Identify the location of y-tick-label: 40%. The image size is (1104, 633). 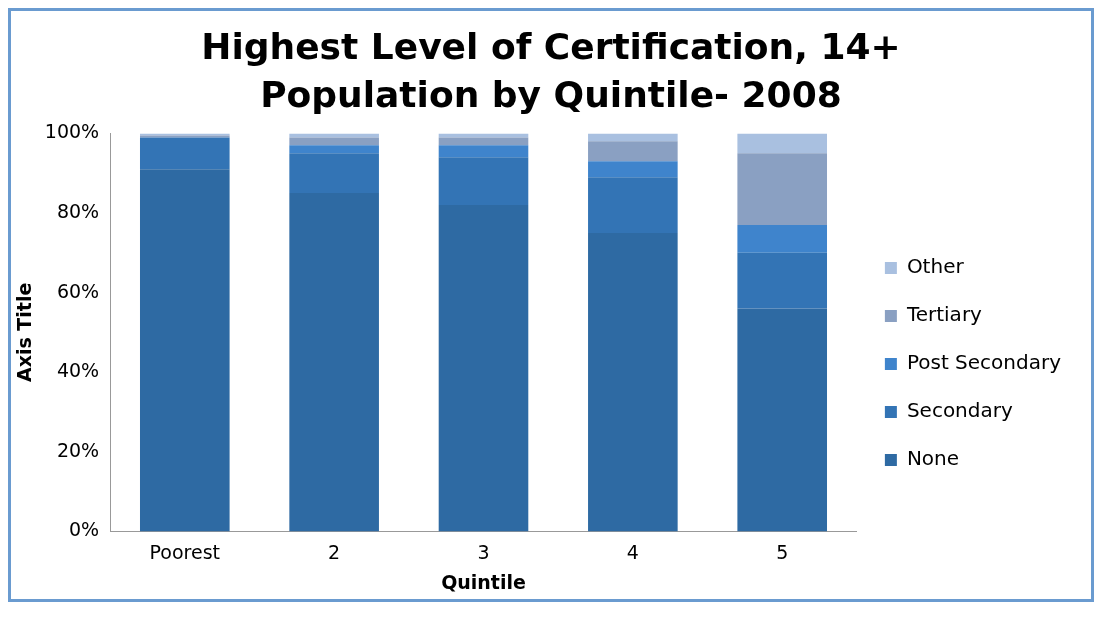
(78, 370).